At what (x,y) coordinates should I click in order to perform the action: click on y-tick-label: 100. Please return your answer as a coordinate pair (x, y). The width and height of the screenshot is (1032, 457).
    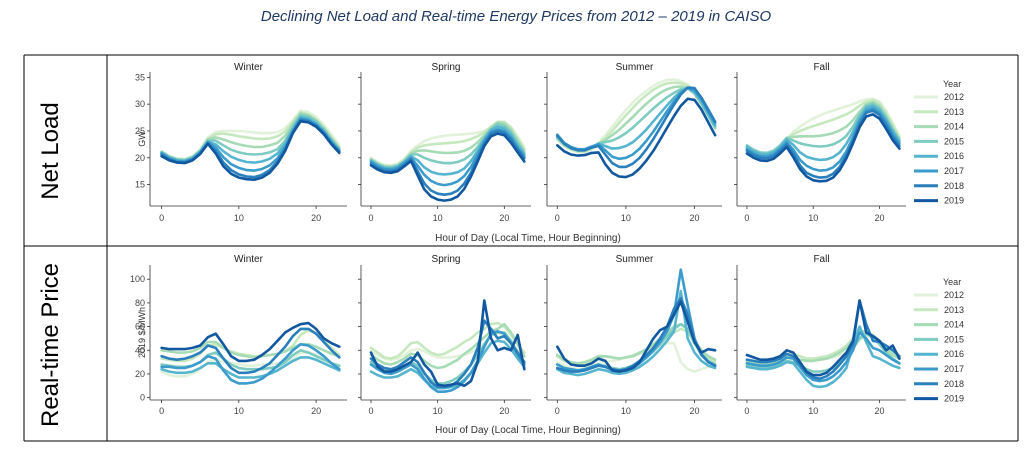
    Looking at the image, I should click on (137, 279).